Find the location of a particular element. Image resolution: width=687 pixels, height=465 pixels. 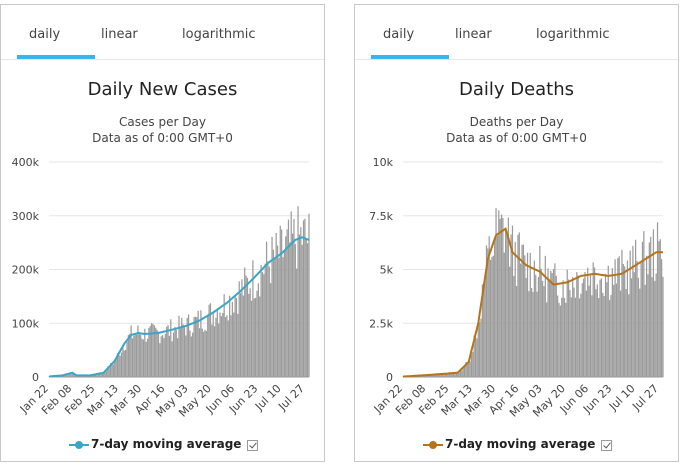

y-tick-label: 5k is located at coordinates (387, 270).